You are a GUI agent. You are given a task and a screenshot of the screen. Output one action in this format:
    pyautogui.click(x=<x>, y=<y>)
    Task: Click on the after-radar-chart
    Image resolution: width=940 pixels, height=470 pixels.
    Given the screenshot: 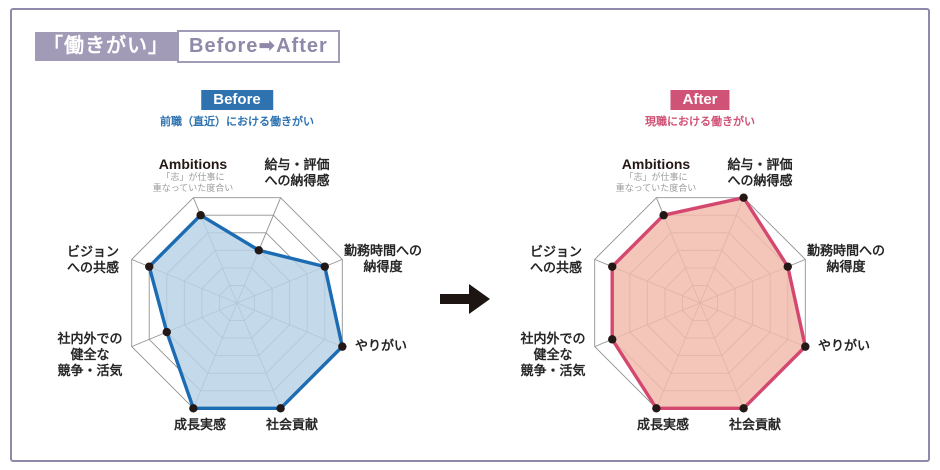 What is the action you would take?
    pyautogui.click(x=702, y=303)
    